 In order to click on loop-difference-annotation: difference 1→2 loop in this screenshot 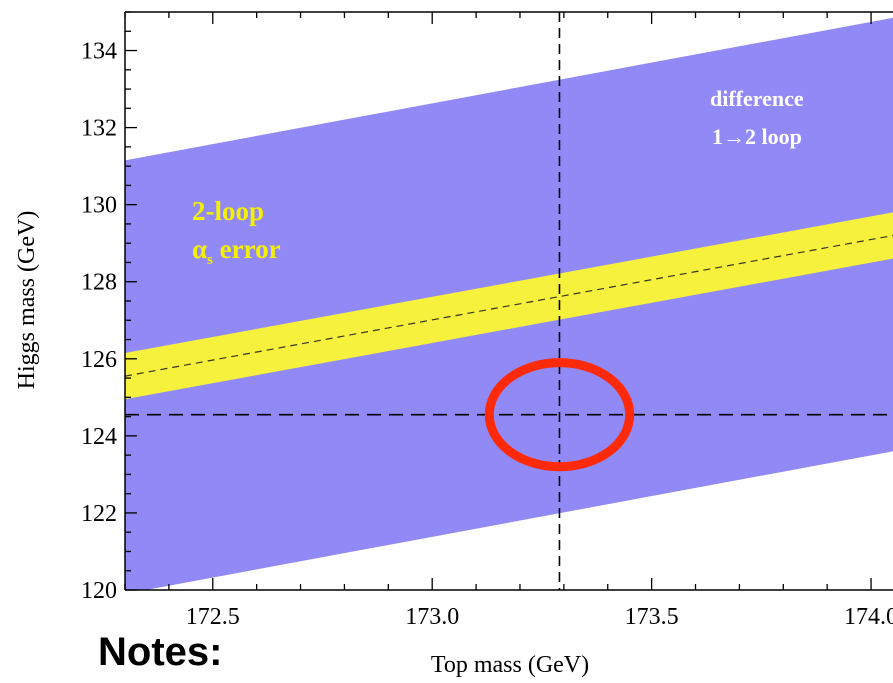, I will do `click(757, 117)`.